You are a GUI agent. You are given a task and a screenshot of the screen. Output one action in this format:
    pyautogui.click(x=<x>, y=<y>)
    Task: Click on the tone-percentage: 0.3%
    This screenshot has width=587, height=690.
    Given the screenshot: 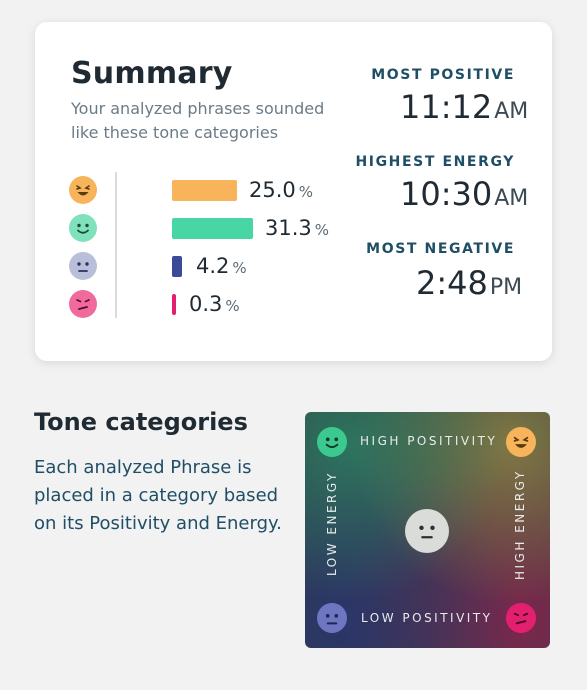 What is the action you would take?
    pyautogui.click(x=214, y=304)
    